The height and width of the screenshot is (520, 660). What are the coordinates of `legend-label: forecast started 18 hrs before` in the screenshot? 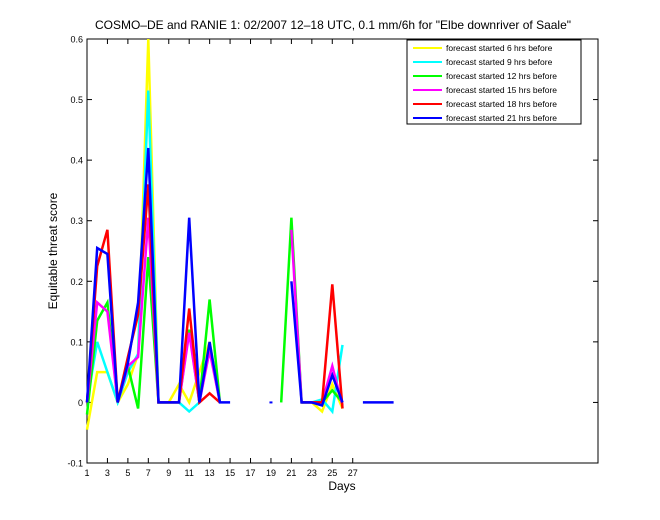 It's located at (501, 104).